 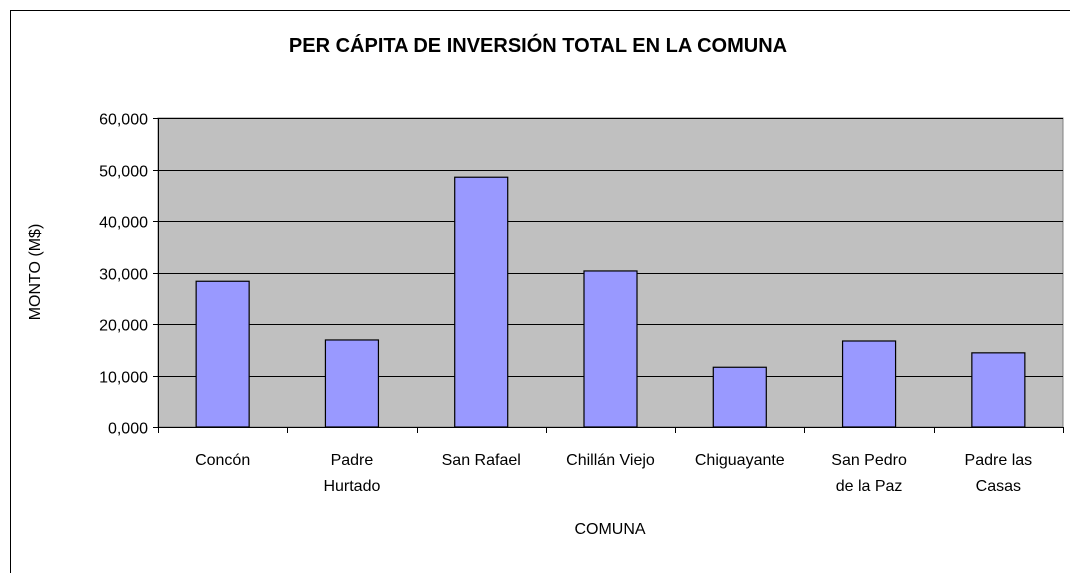 I want to click on y-tick-label: 10,000, so click(x=123, y=378).